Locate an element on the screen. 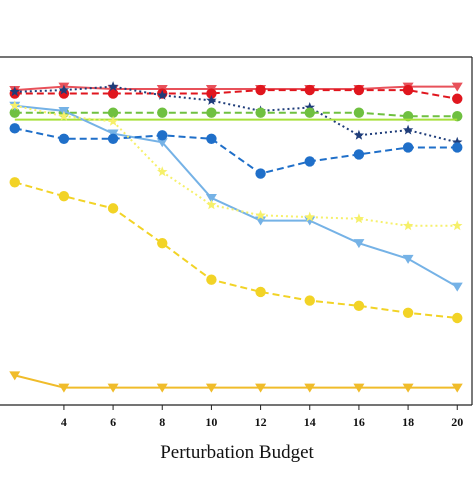 The width and height of the screenshot is (474, 479). x-tick-label: 14 is located at coordinates (310, 422).